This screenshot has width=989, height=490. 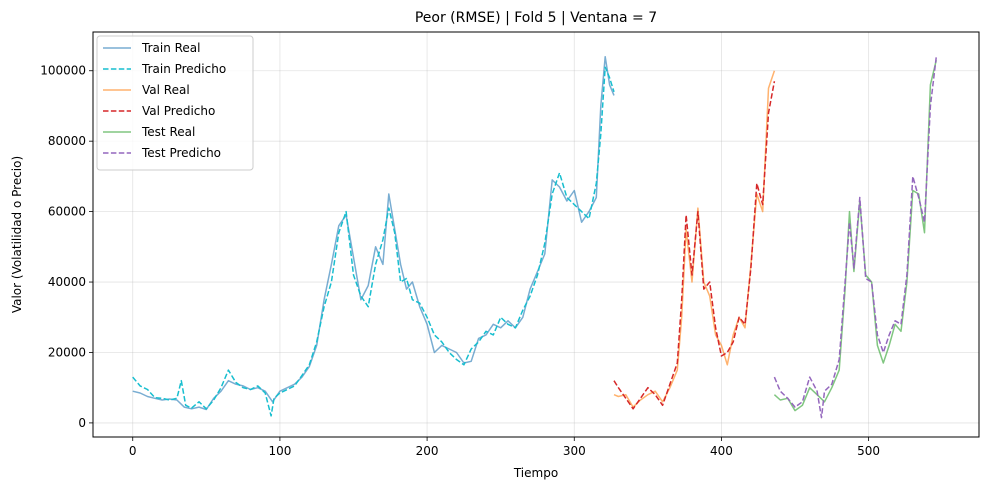 What do you see at coordinates (67, 282) in the screenshot?
I see `y-tick-label: 40000` at bounding box center [67, 282].